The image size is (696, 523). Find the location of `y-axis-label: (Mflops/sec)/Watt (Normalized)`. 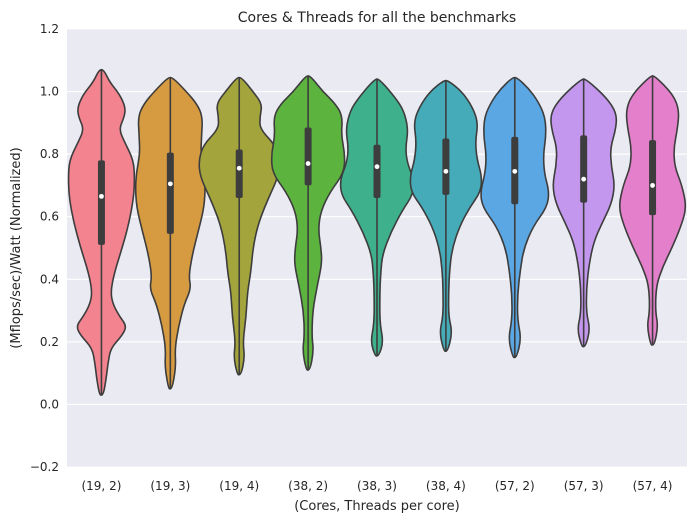

y-axis-label: (Mflops/sec)/Watt (Normalized) is located at coordinates (16, 247).